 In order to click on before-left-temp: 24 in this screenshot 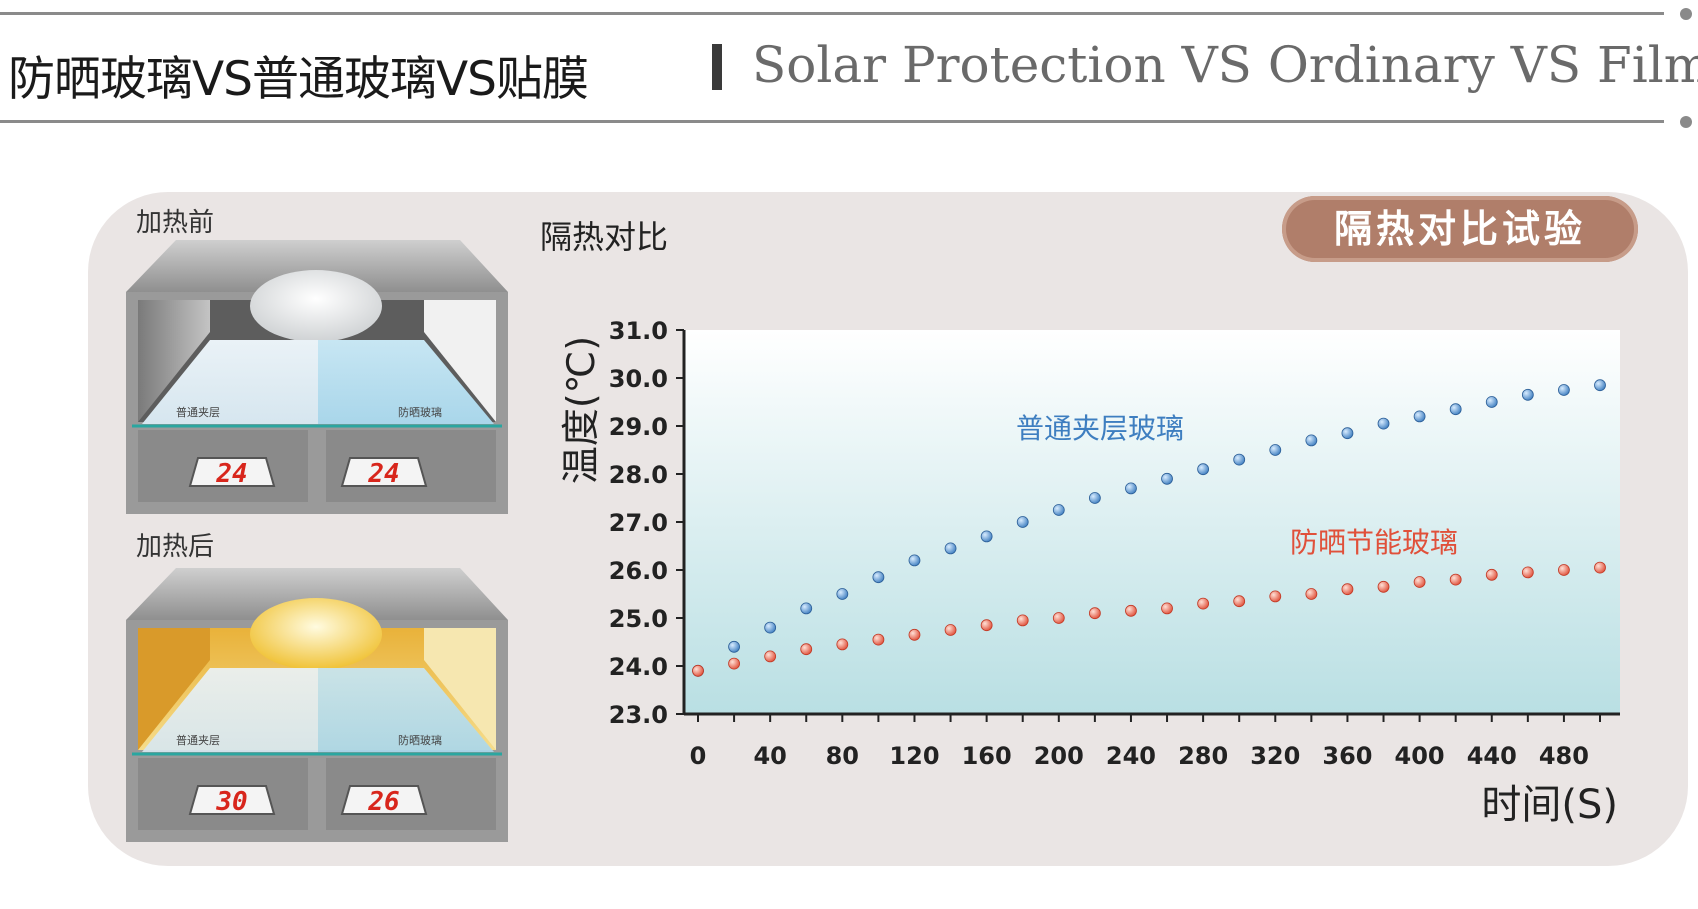, I will do `click(231, 474)`.